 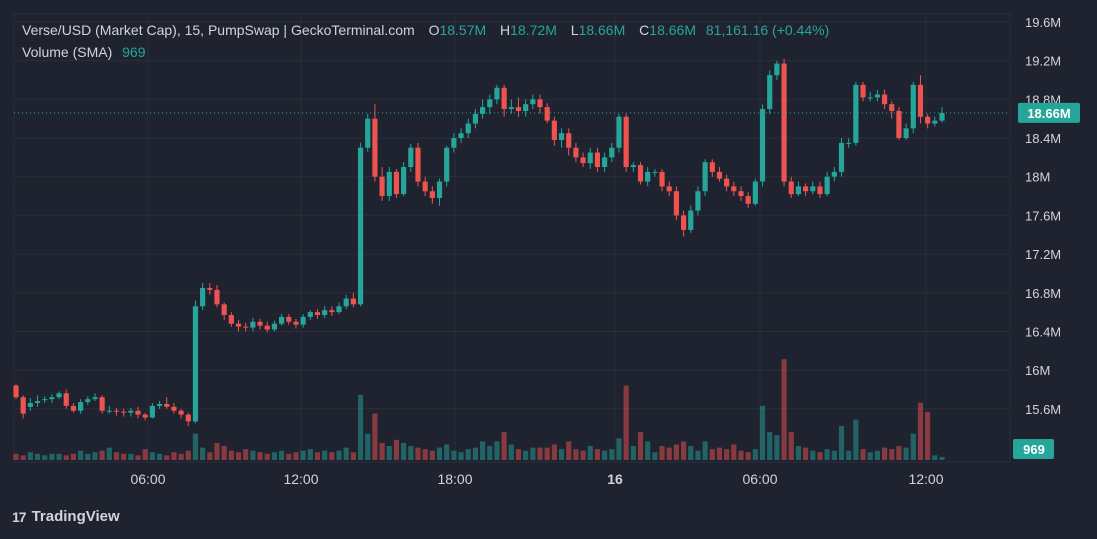 I want to click on tradingview-branding: 17 TradingView, so click(x=66, y=516).